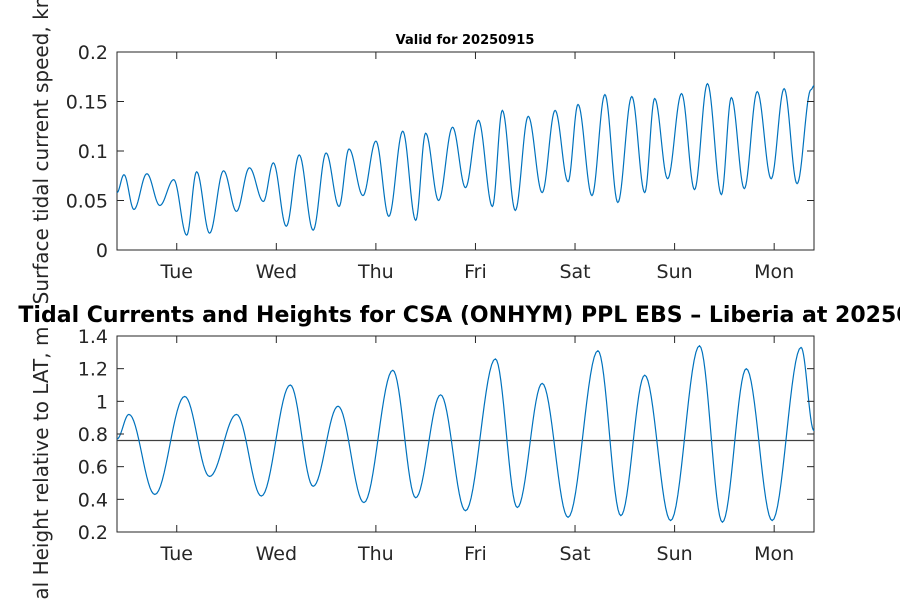 The height and width of the screenshot is (600, 900). What do you see at coordinates (276, 554) in the screenshot?
I see `height-x-tick-label: Wed` at bounding box center [276, 554].